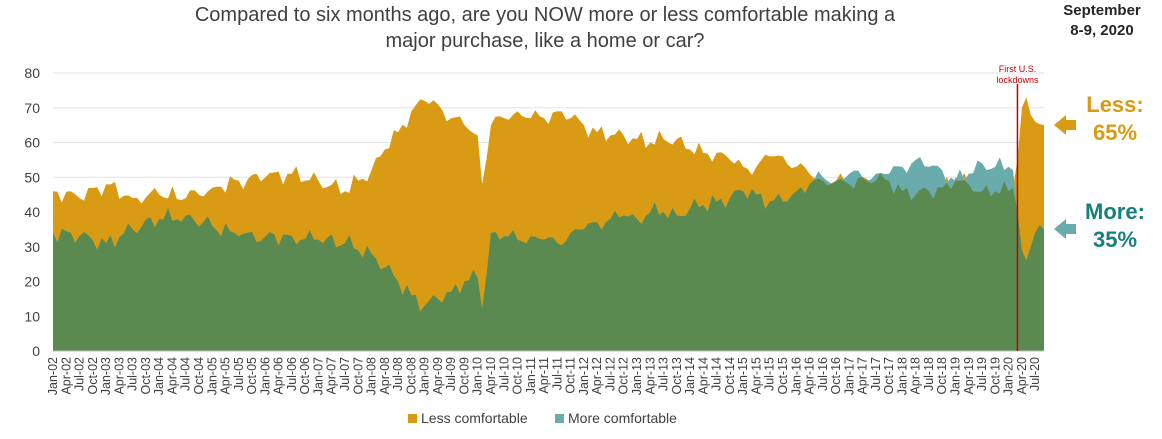 This screenshot has height=439, width=1162. I want to click on x-tick-label: Oct-07, so click(358, 376).